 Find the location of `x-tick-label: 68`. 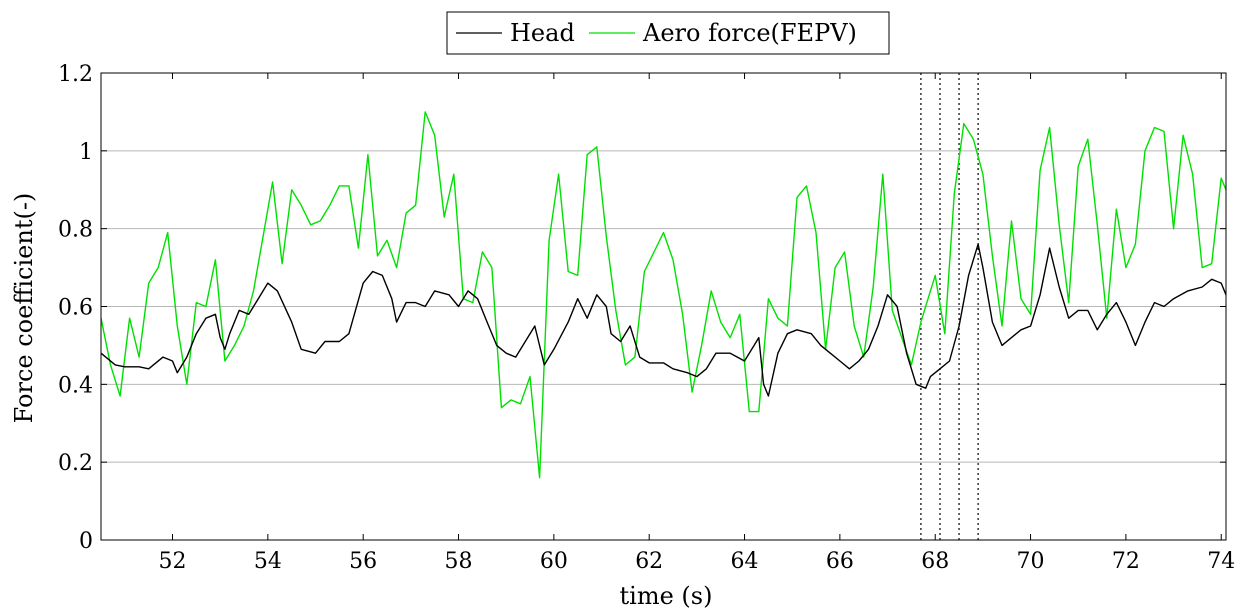

x-tick-label: 68 is located at coordinates (935, 561).